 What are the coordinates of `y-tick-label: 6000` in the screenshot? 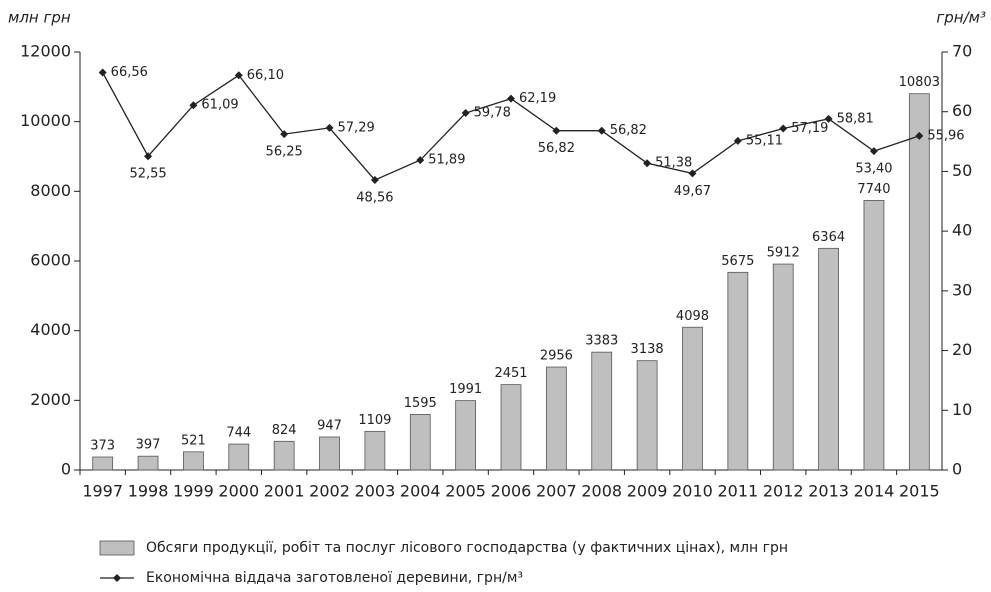 It's located at (50, 260).